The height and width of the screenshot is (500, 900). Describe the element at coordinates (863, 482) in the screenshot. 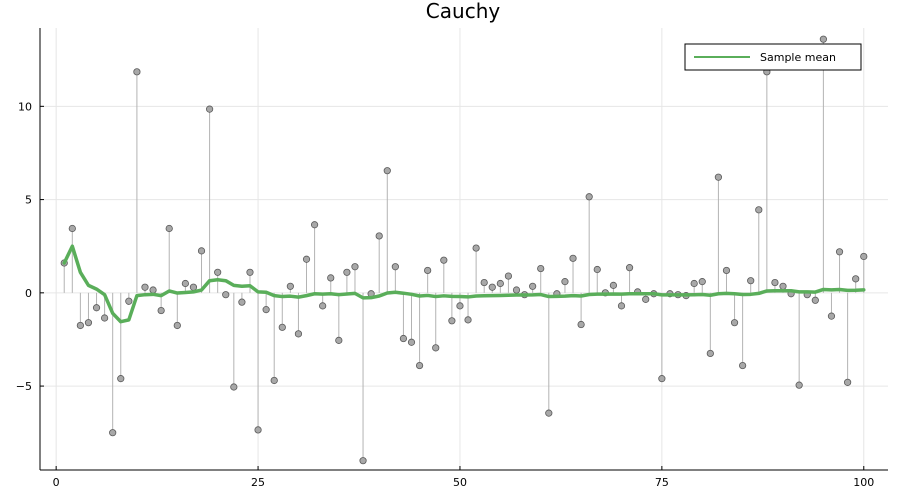

I see `x-tick-label: 100` at that location.